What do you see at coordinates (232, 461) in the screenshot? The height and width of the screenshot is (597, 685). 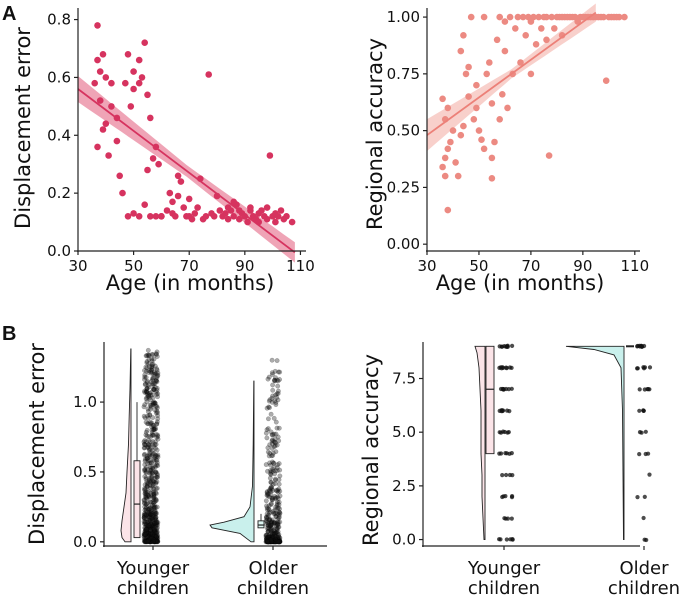 I see `violin-older` at bounding box center [232, 461].